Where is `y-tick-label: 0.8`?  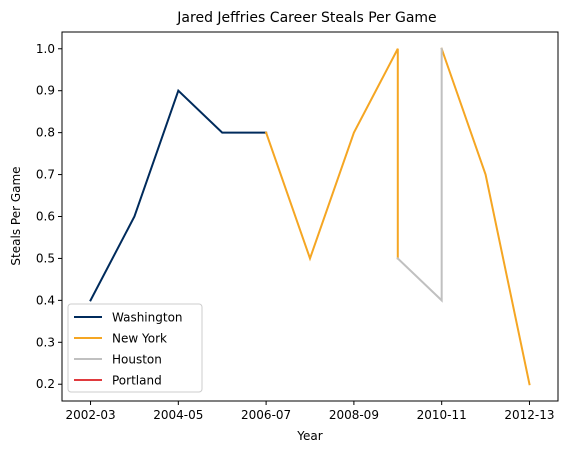 y-tick-label: 0.8 is located at coordinates (45, 133).